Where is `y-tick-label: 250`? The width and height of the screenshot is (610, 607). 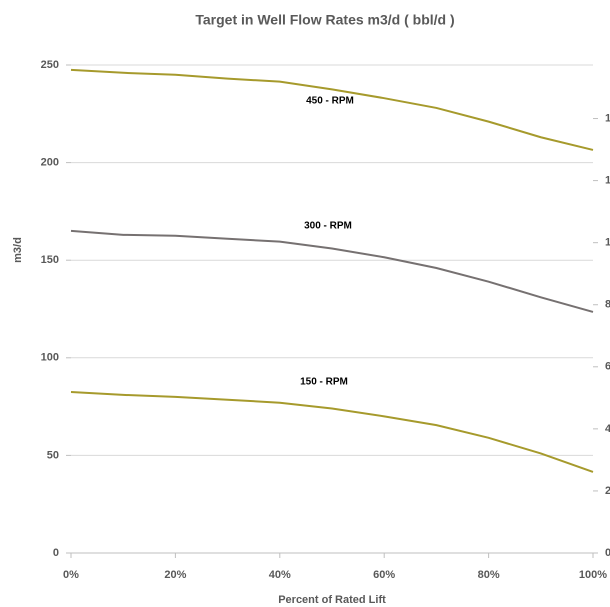
y-tick-label: 250 is located at coordinates (50, 65).